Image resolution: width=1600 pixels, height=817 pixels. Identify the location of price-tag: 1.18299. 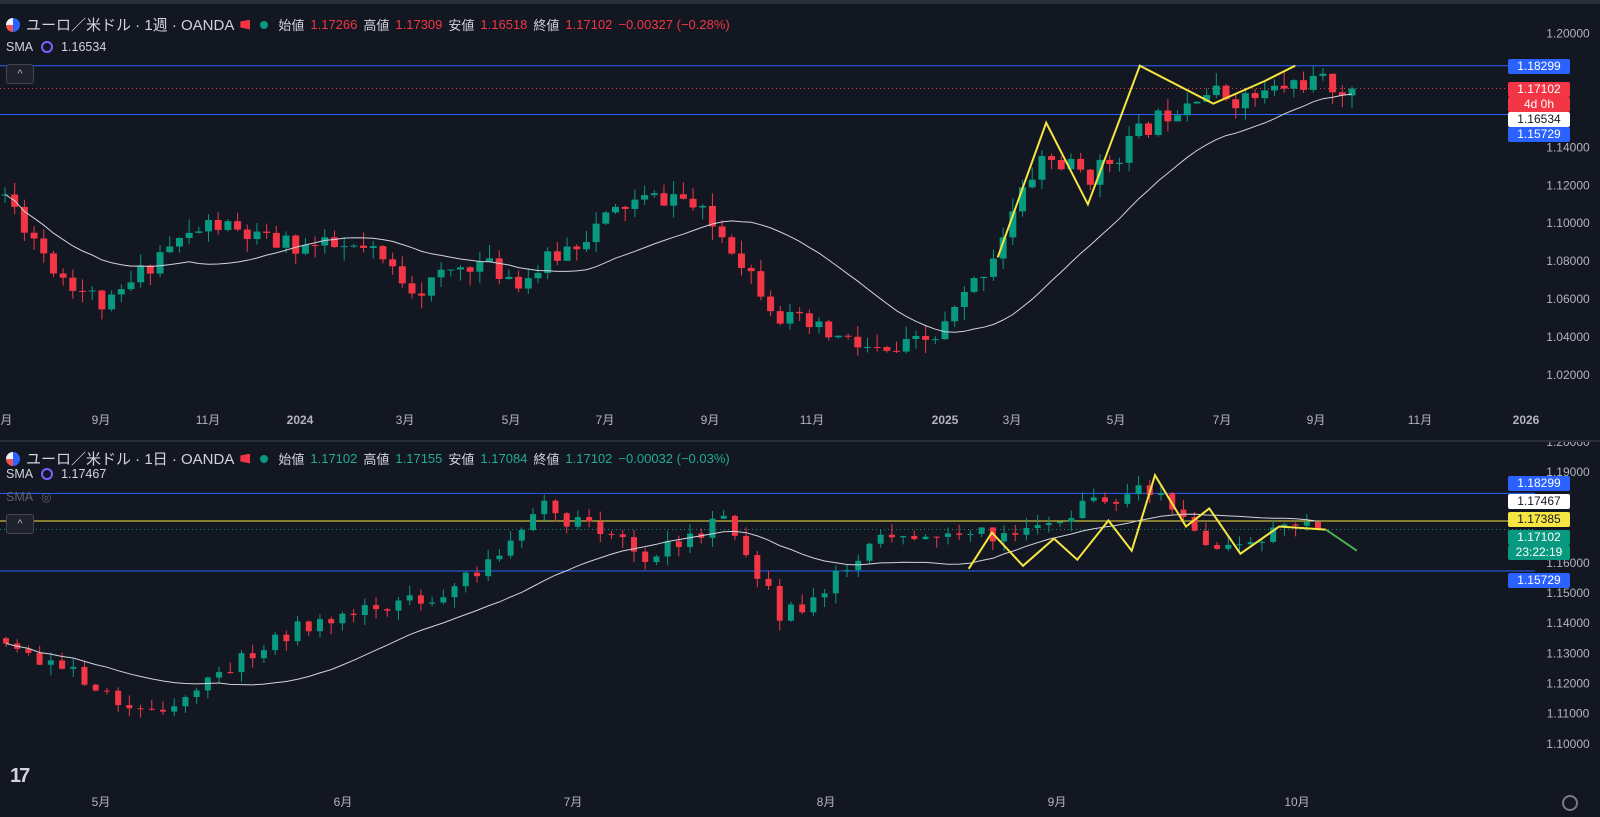
(1539, 66).